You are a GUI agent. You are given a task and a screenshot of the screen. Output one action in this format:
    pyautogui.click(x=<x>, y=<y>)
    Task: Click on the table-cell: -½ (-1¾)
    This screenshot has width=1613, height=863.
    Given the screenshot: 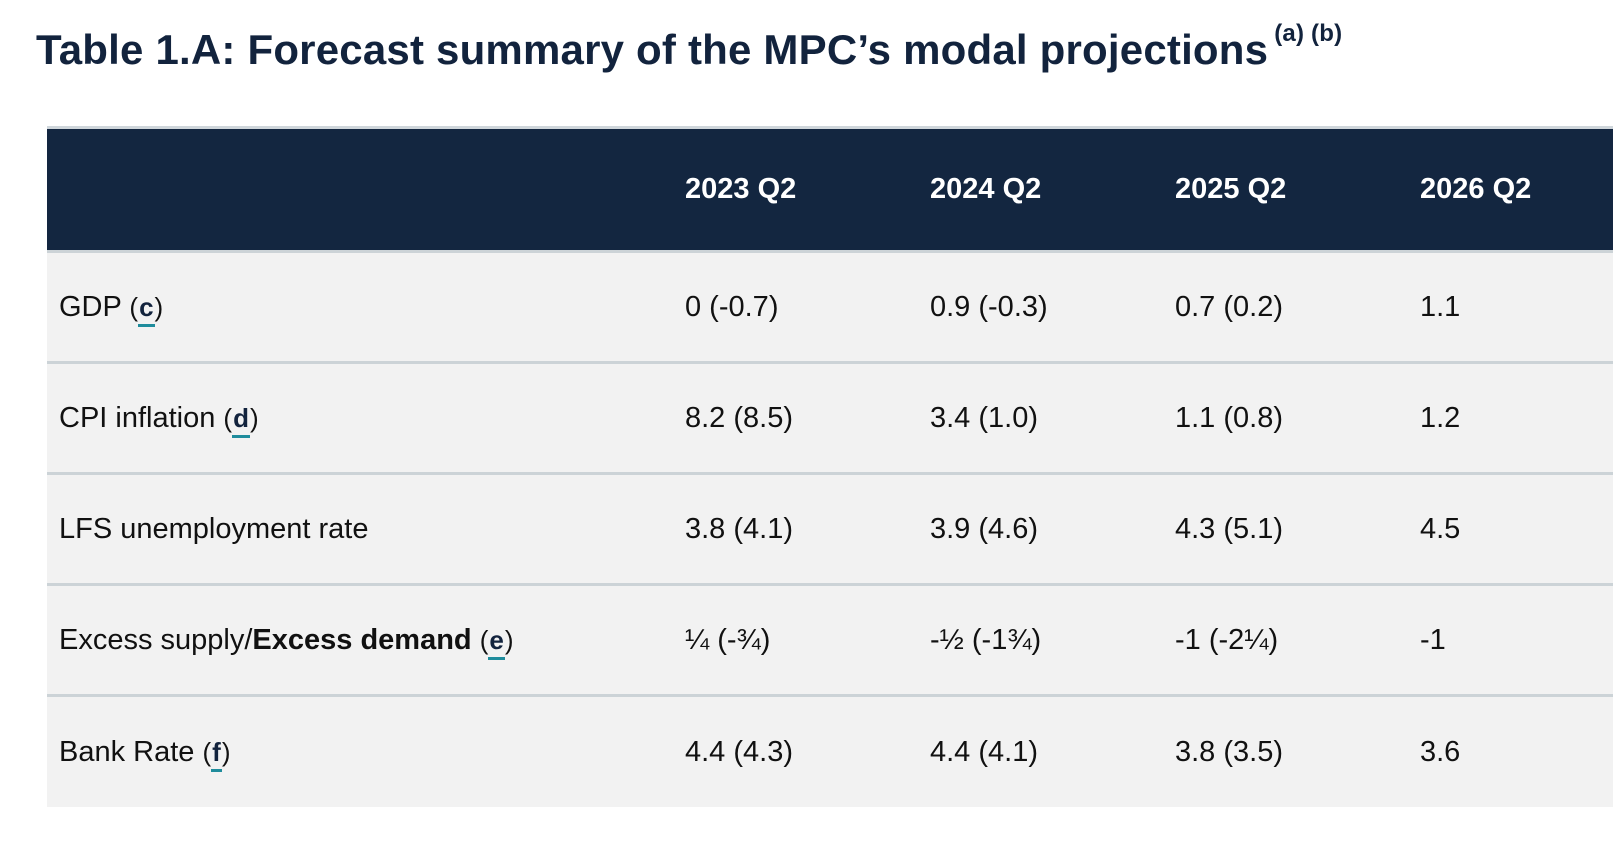 What is the action you would take?
    pyautogui.click(x=1042, y=639)
    